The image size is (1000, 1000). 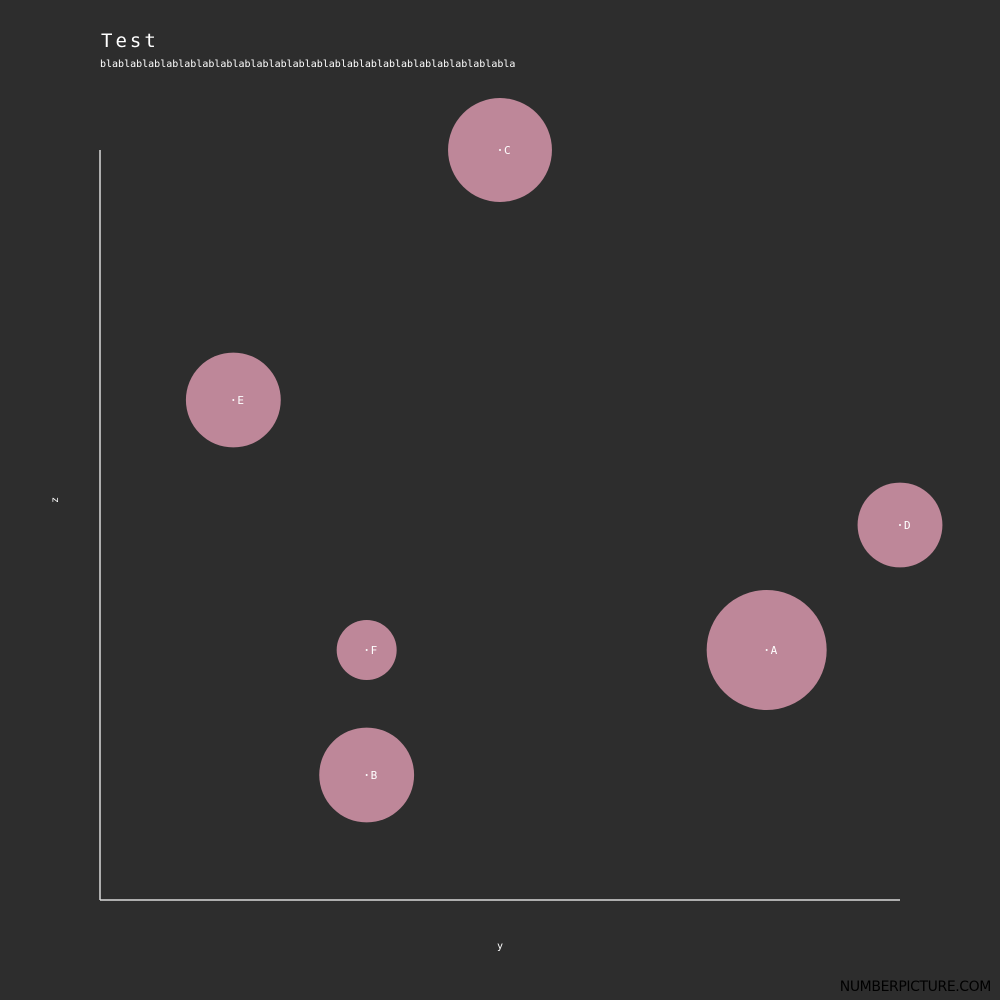 I want to click on bubble-label-c: C, so click(x=507, y=150).